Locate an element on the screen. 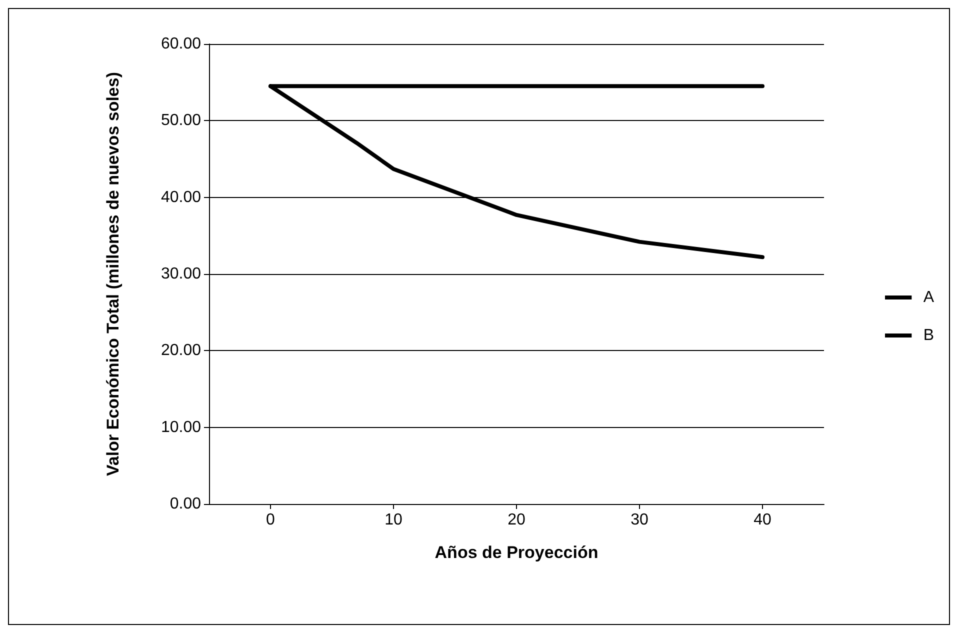  x-tick-label: 10 is located at coordinates (393, 520).